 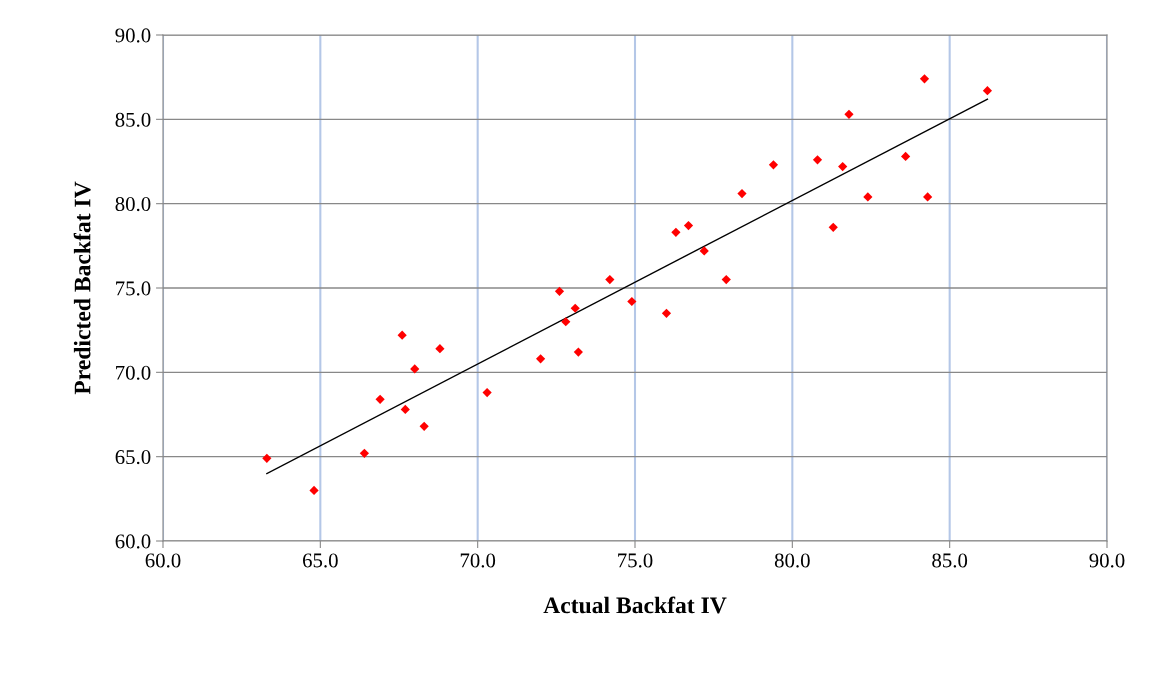 What do you see at coordinates (82, 288) in the screenshot?
I see `y-axis-title: Predicted Backfat IV` at bounding box center [82, 288].